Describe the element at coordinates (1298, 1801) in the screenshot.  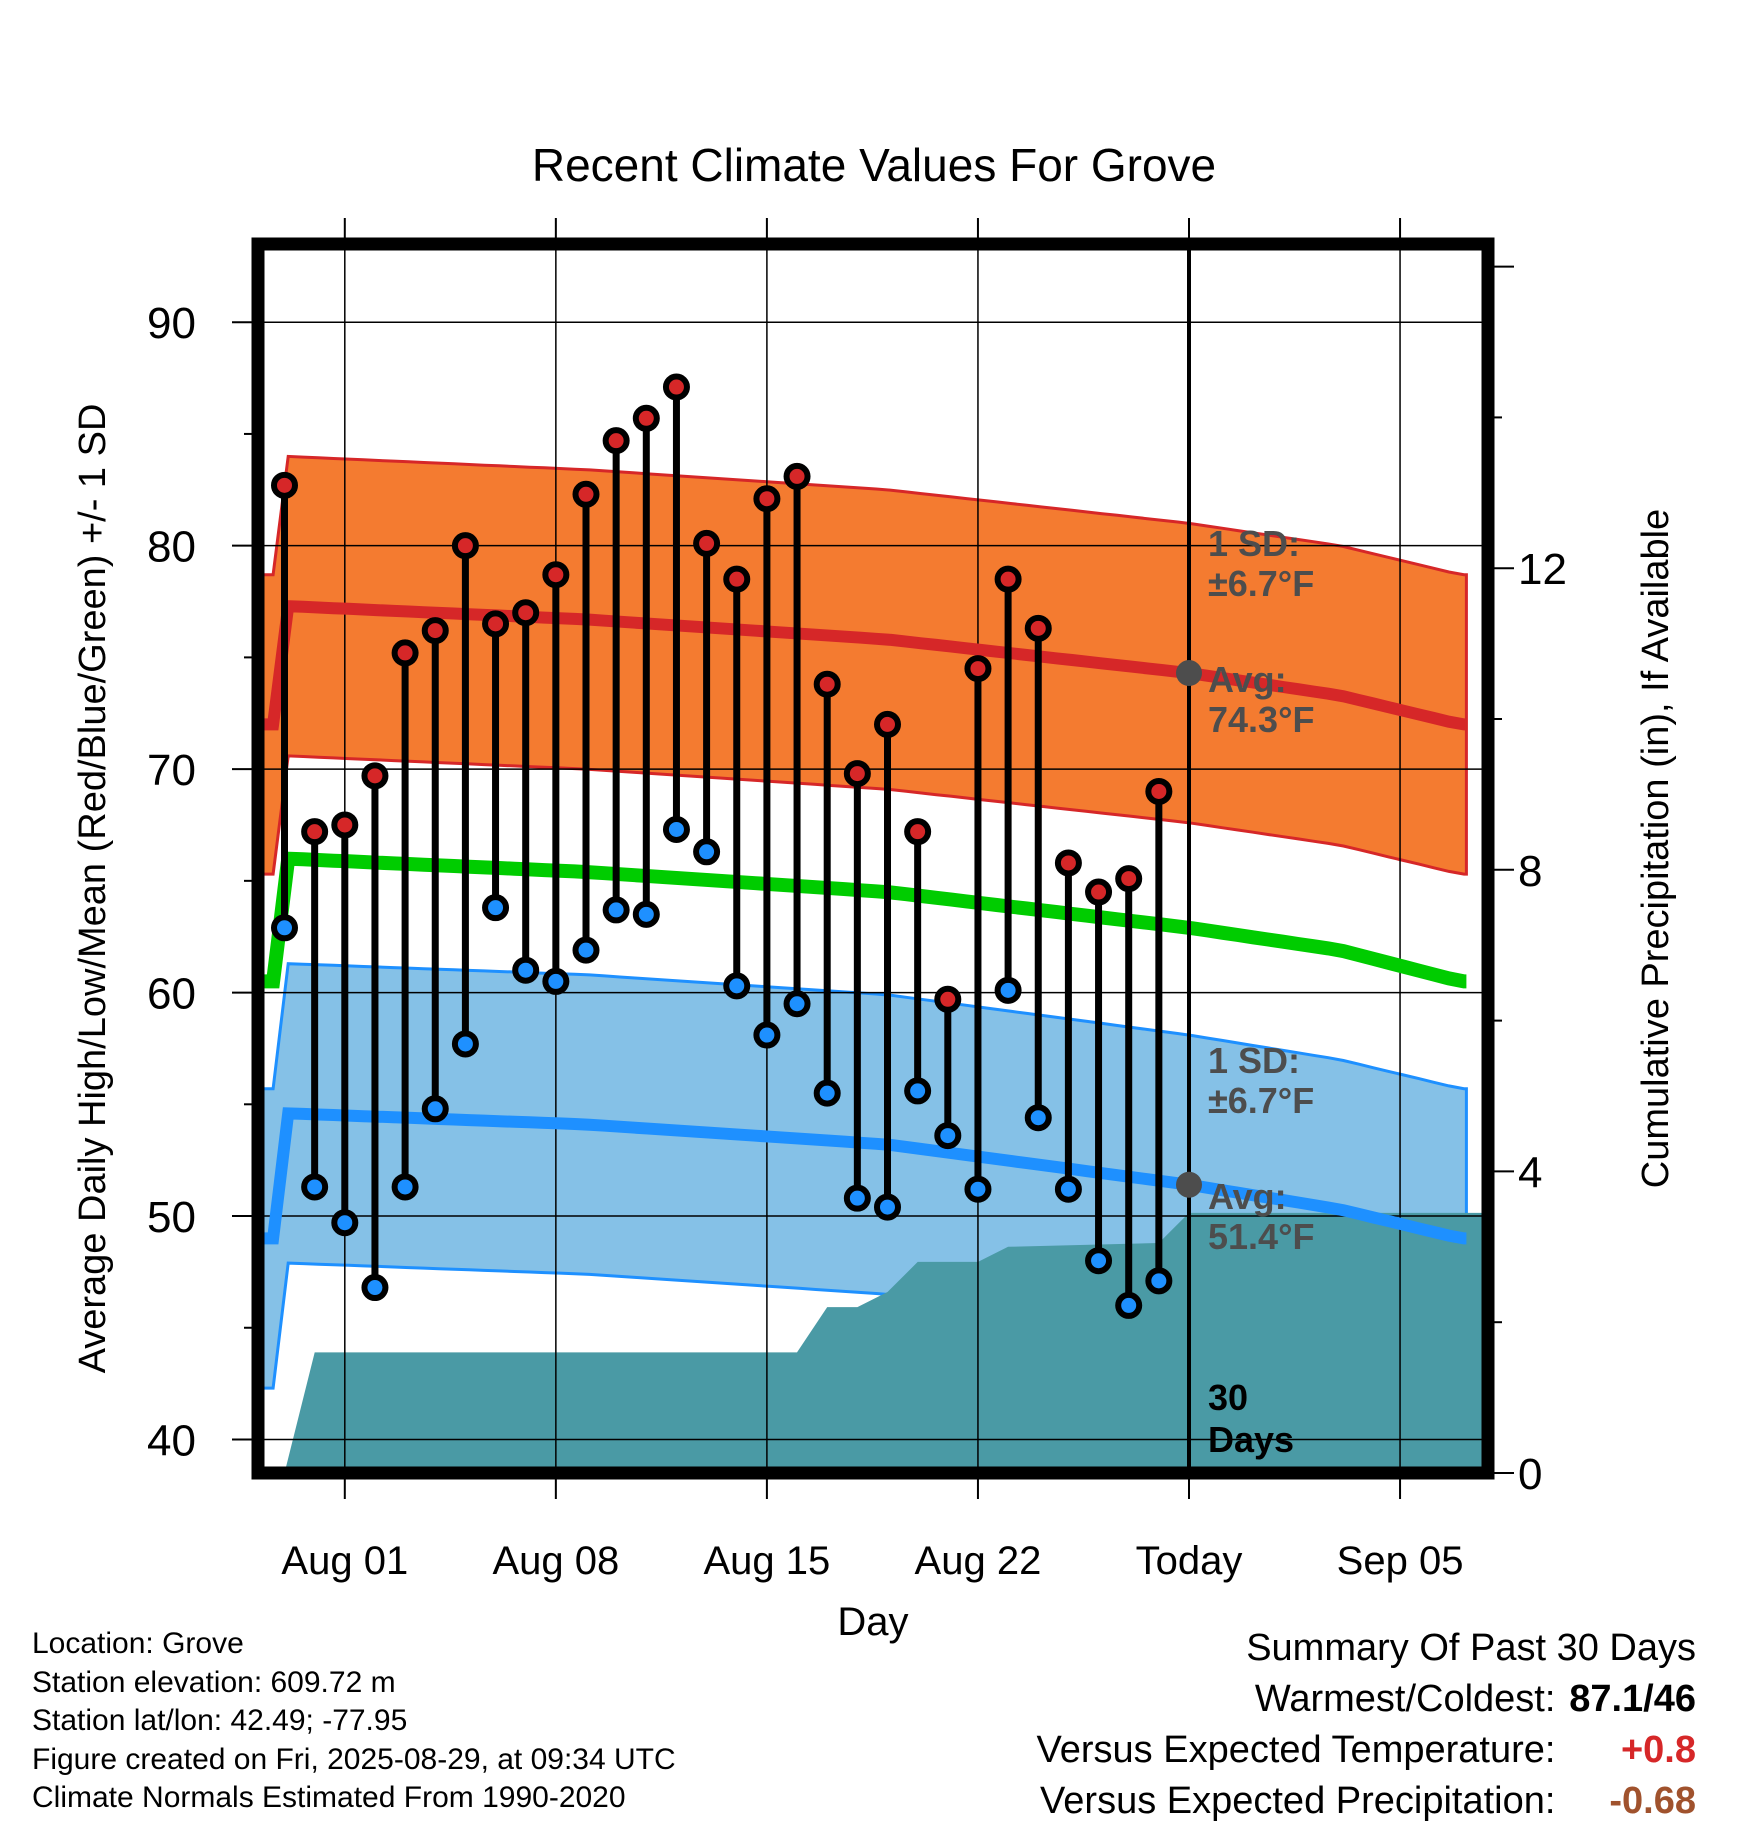
I see `summary-precip-label: Versus Expected Precipitation:` at that location.